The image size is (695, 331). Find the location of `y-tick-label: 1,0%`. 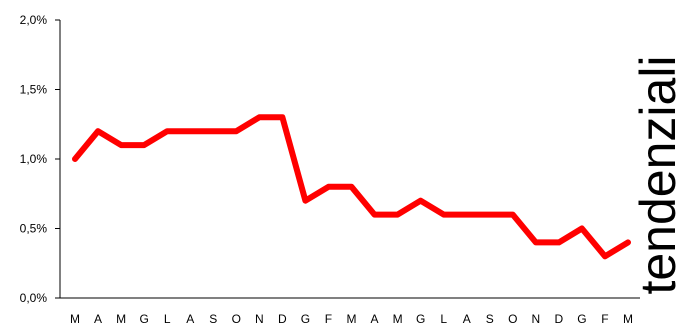

y-tick-label: 1,0% is located at coordinates (34, 159).